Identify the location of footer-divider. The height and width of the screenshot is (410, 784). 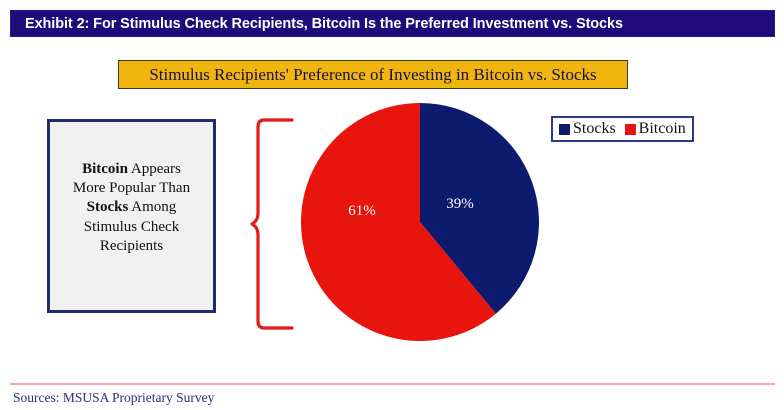
(392, 384).